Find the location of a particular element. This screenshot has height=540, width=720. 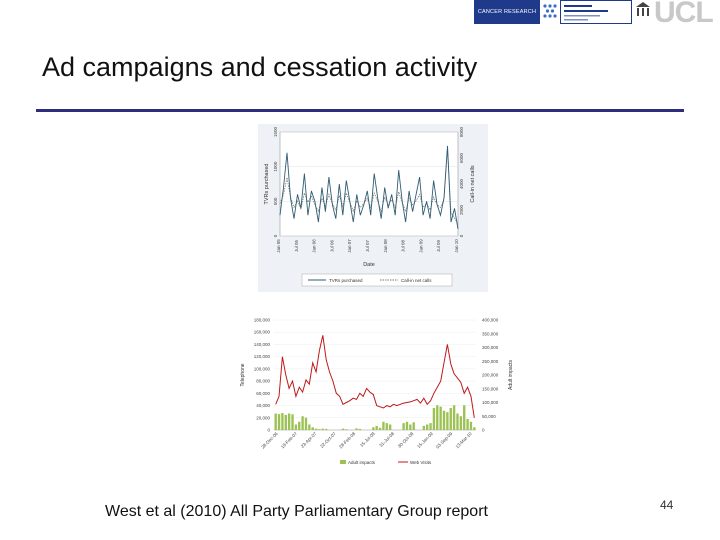

y2-tick-label: 150,000 is located at coordinates (490, 388).